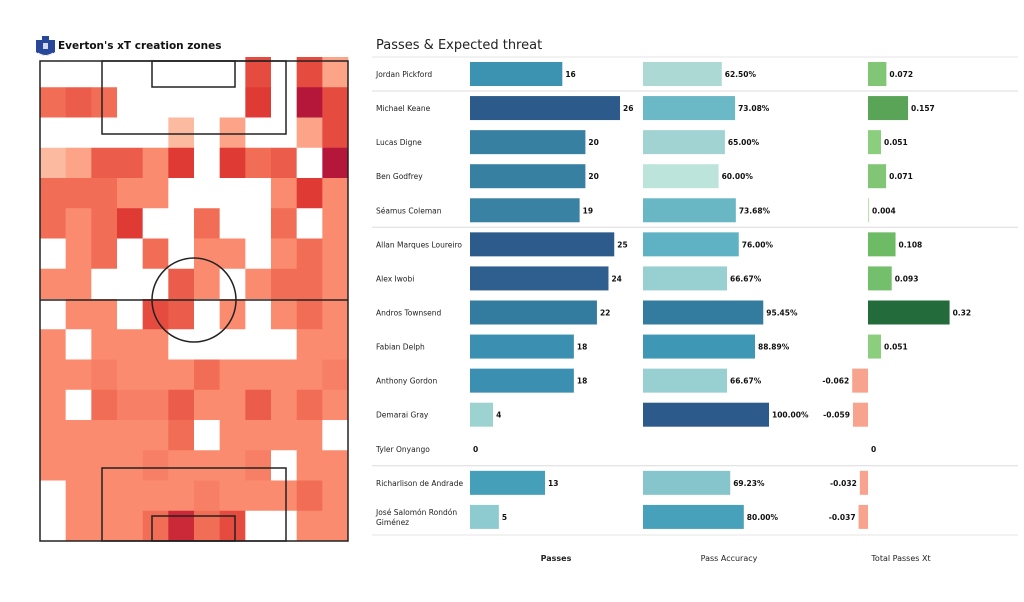 This screenshot has width=1024, height=602. What do you see at coordinates (738, 176) in the screenshot?
I see `pass-accuracy-label: 60.00%` at bounding box center [738, 176].